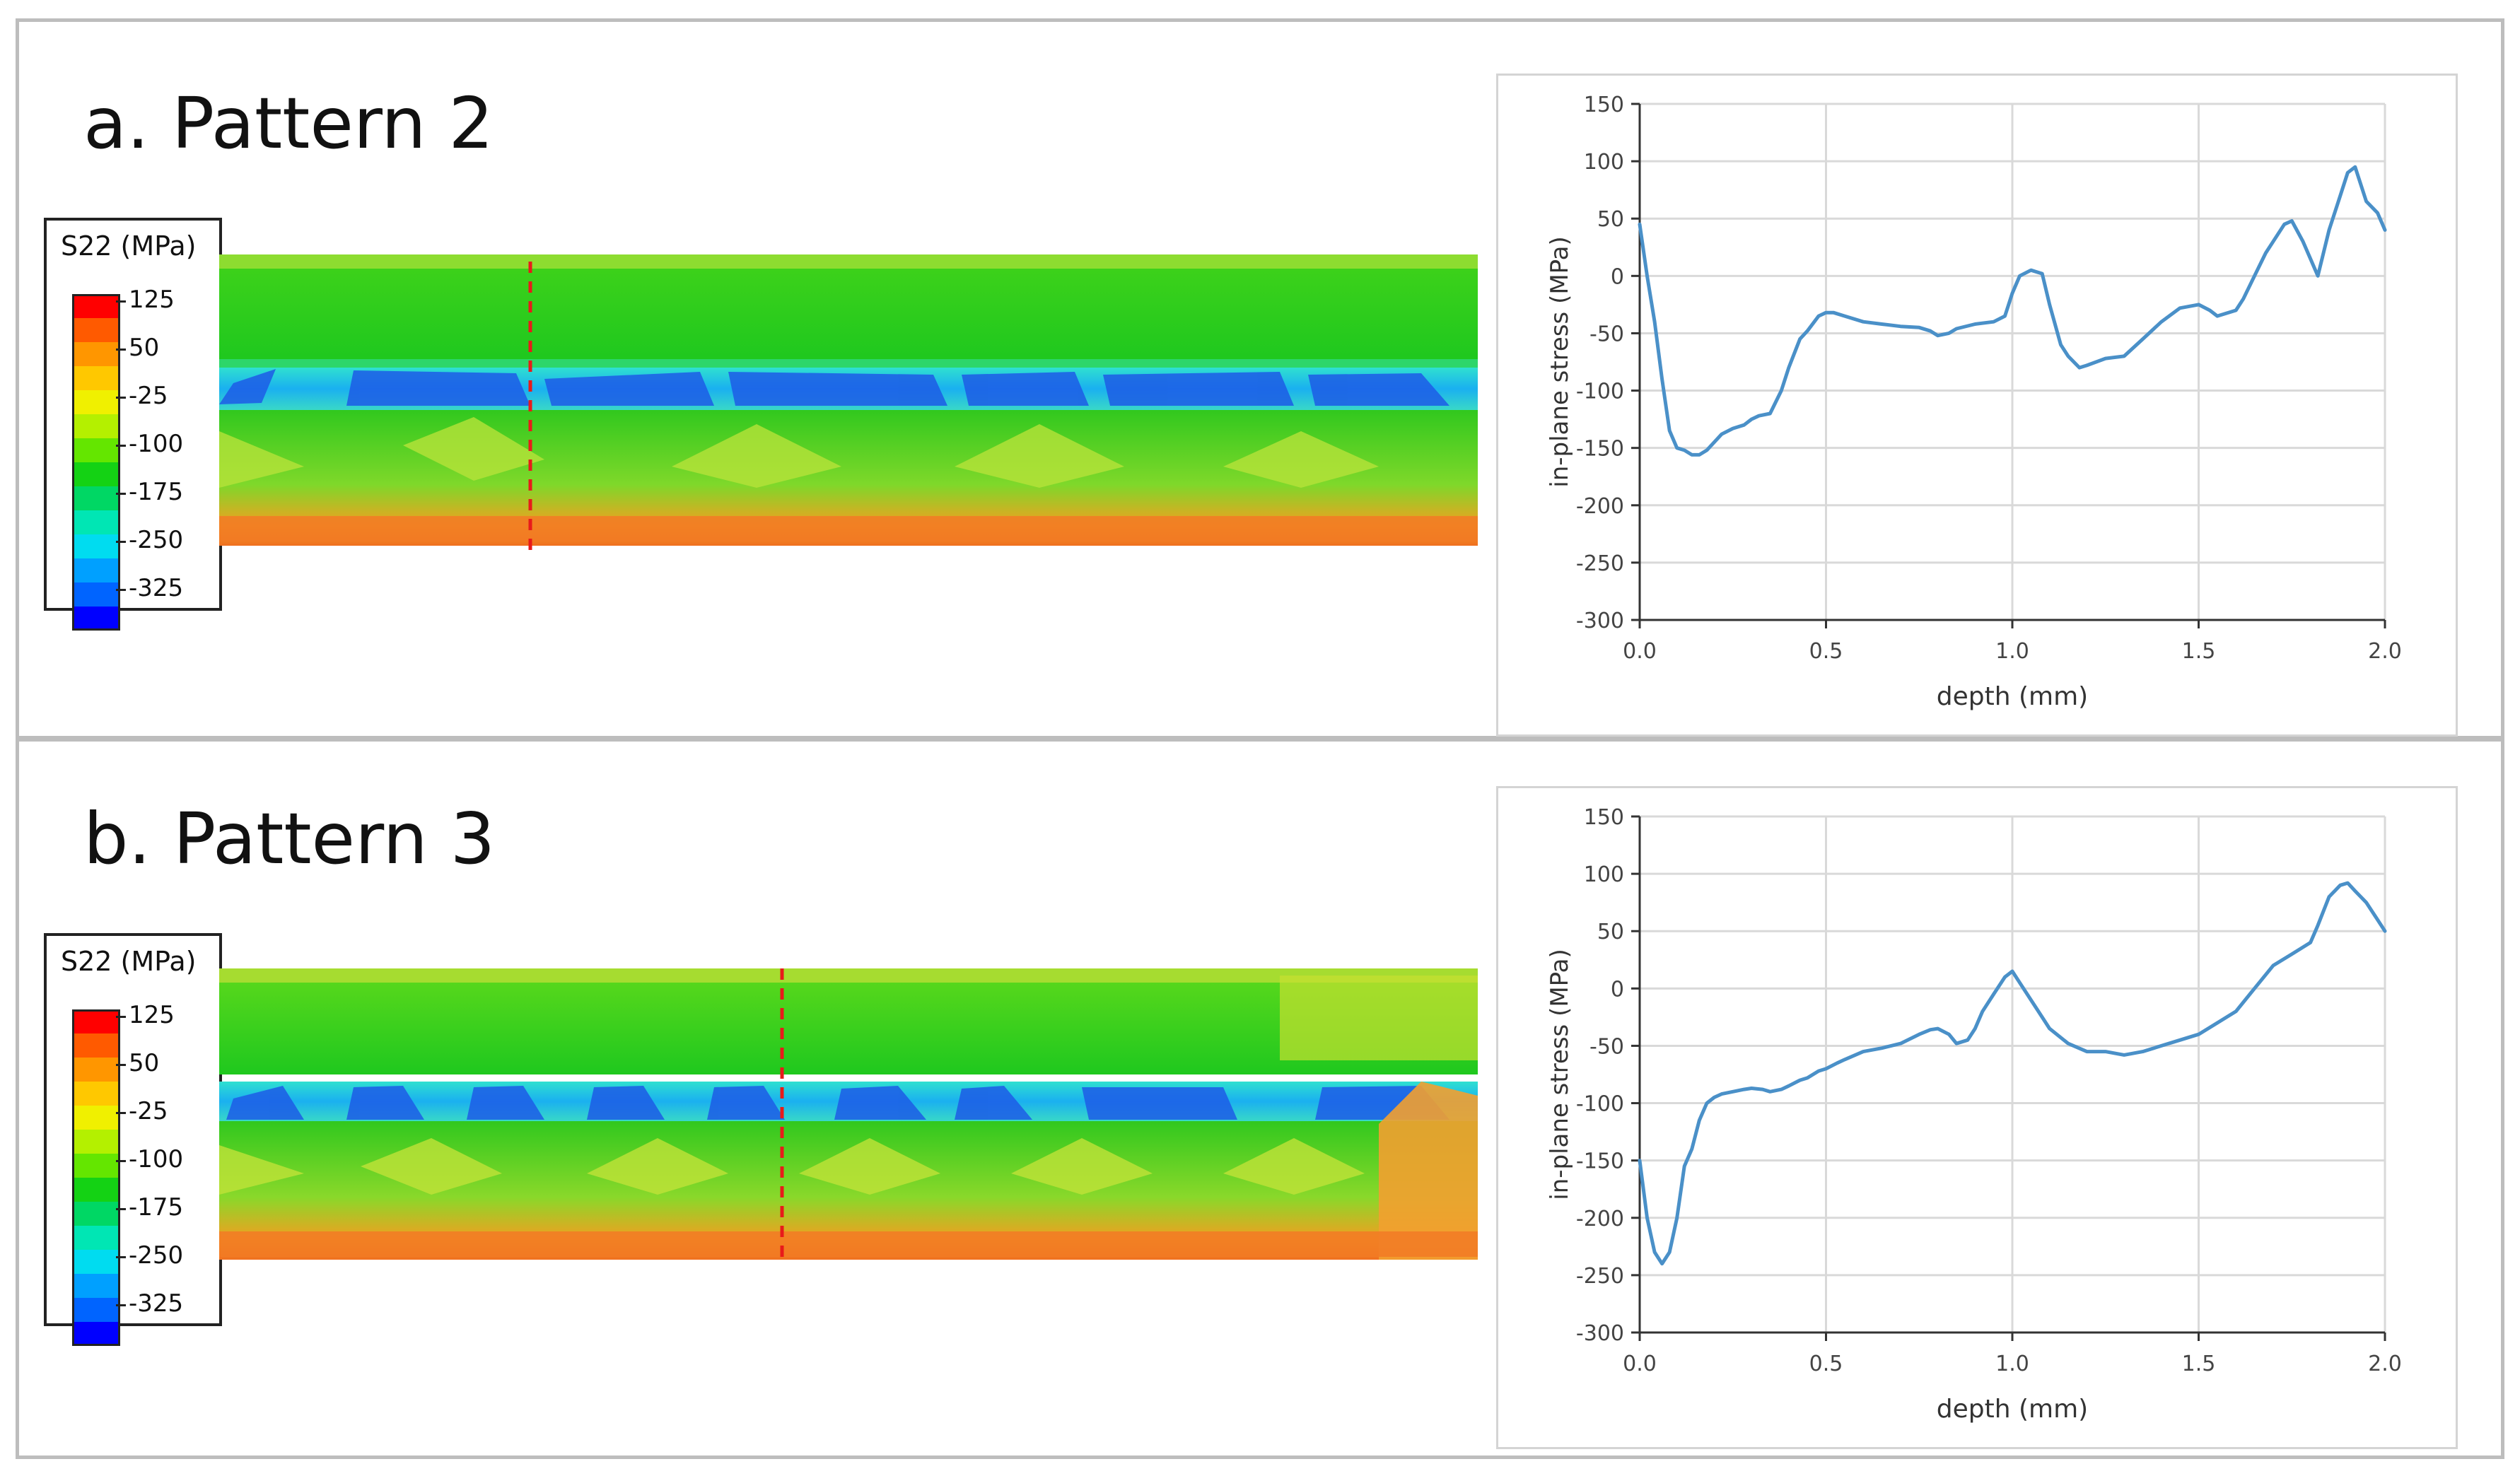 This screenshot has width=2520, height=1476. I want to click on panel-a-title: a. Pattern 2, so click(288, 123).